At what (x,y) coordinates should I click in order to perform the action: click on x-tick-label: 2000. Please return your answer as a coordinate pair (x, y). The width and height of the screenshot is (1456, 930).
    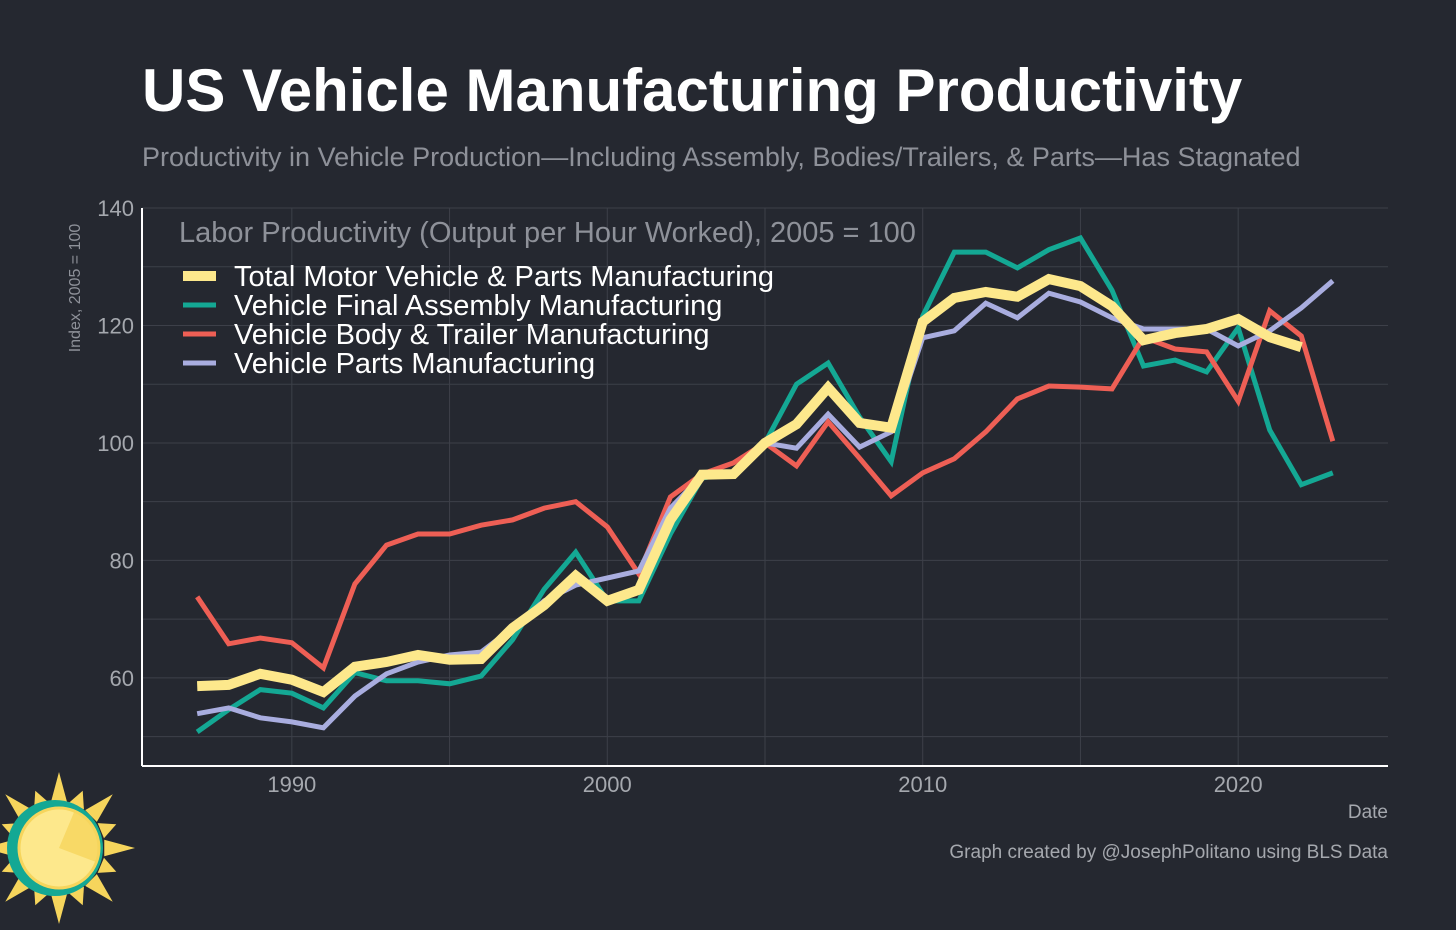
    Looking at the image, I should click on (607, 784).